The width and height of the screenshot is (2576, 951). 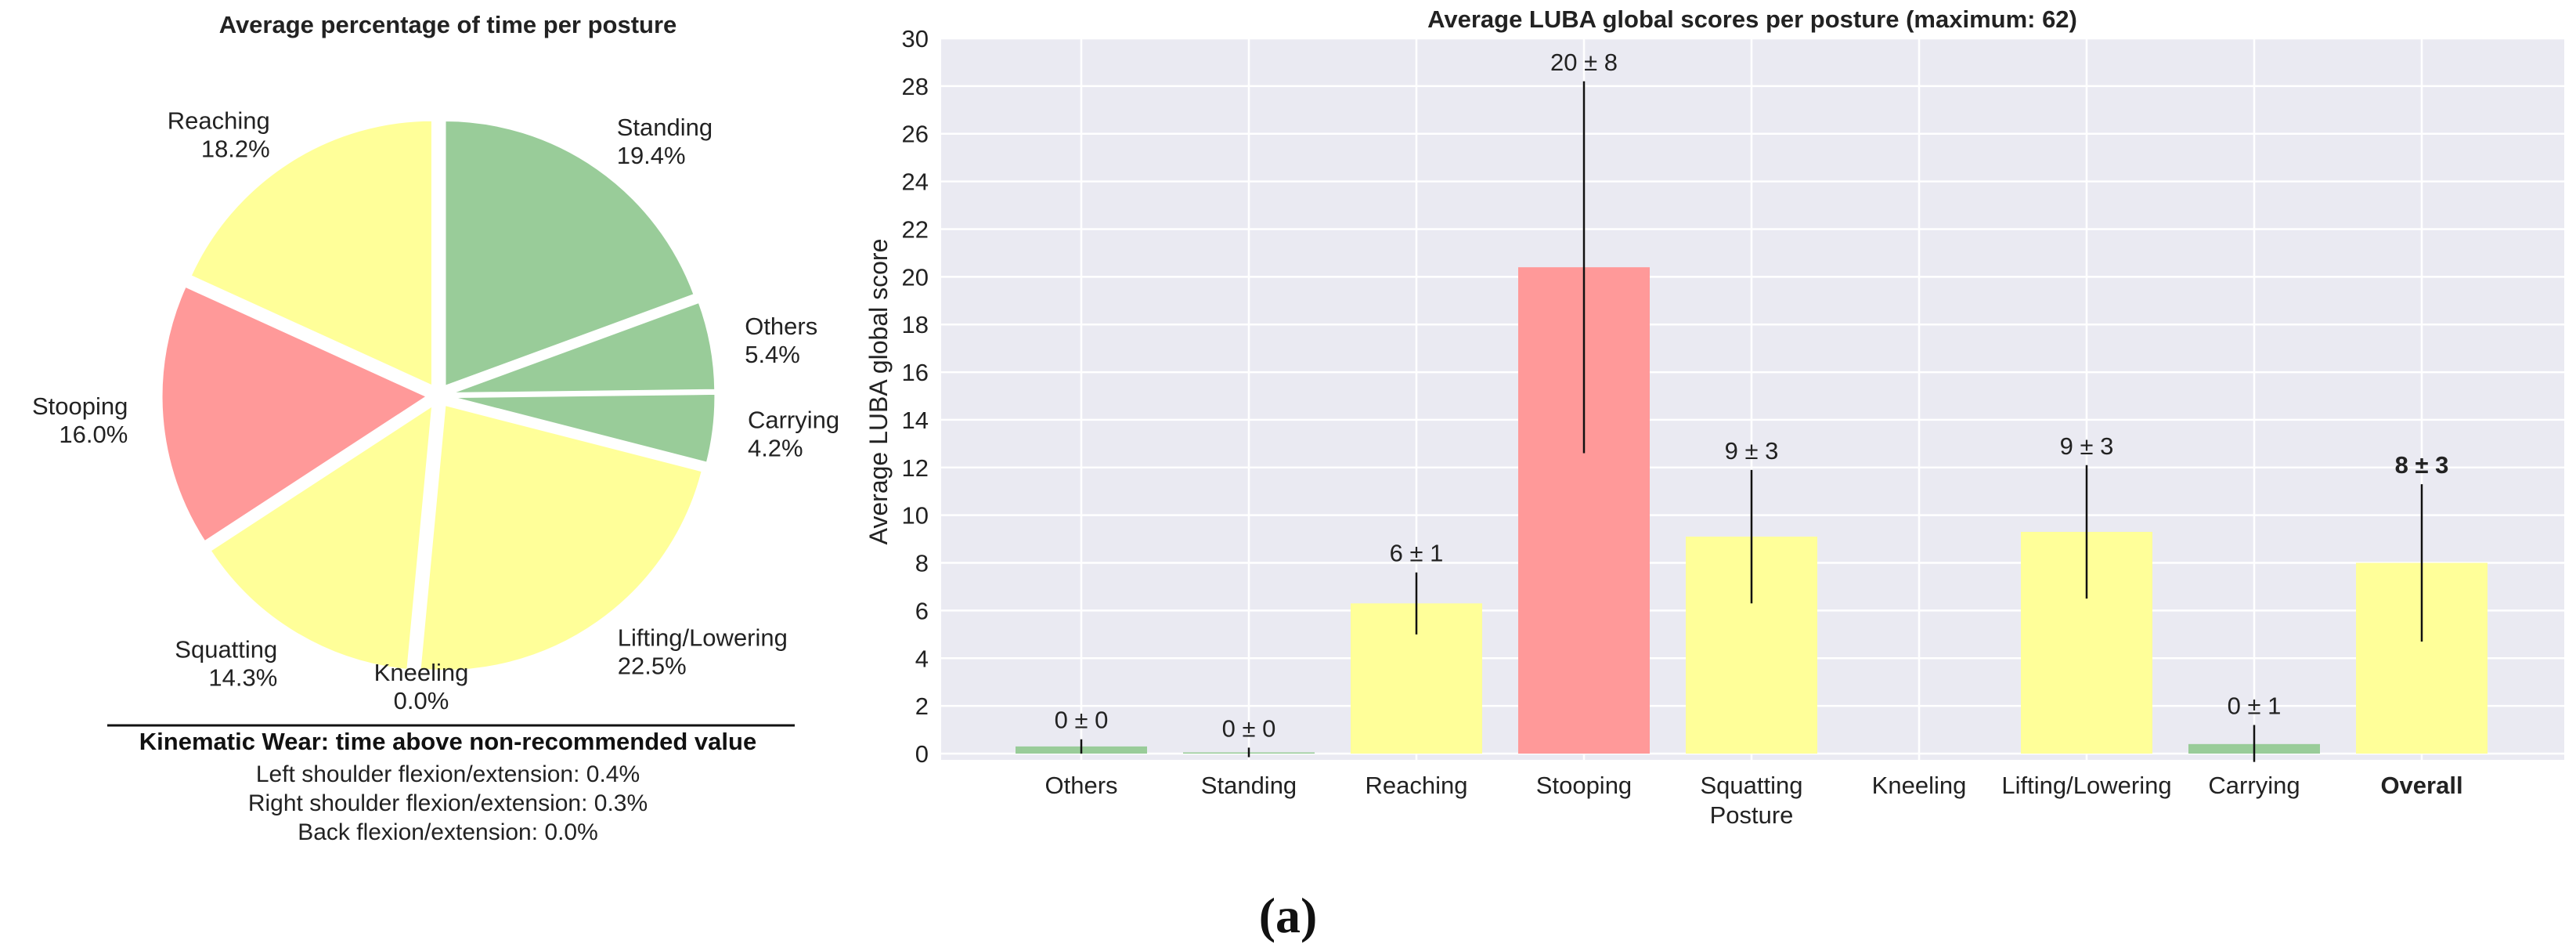 What do you see at coordinates (922, 659) in the screenshot?
I see `y-tick-label: 4` at bounding box center [922, 659].